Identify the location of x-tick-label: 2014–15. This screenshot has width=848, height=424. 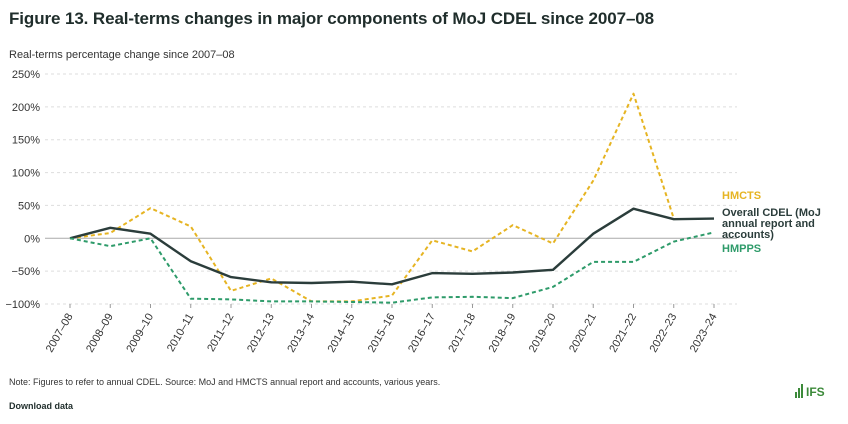
(342, 333).